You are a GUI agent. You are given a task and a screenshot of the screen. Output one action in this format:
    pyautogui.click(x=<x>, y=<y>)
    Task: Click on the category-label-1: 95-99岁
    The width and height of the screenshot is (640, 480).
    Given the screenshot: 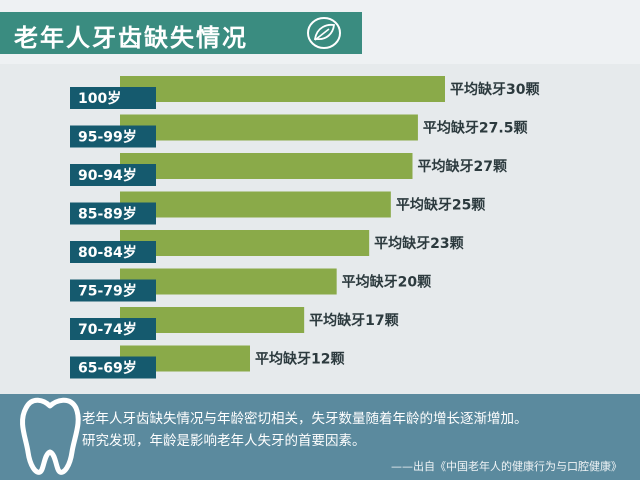 What is the action you would take?
    pyautogui.click(x=107, y=137)
    